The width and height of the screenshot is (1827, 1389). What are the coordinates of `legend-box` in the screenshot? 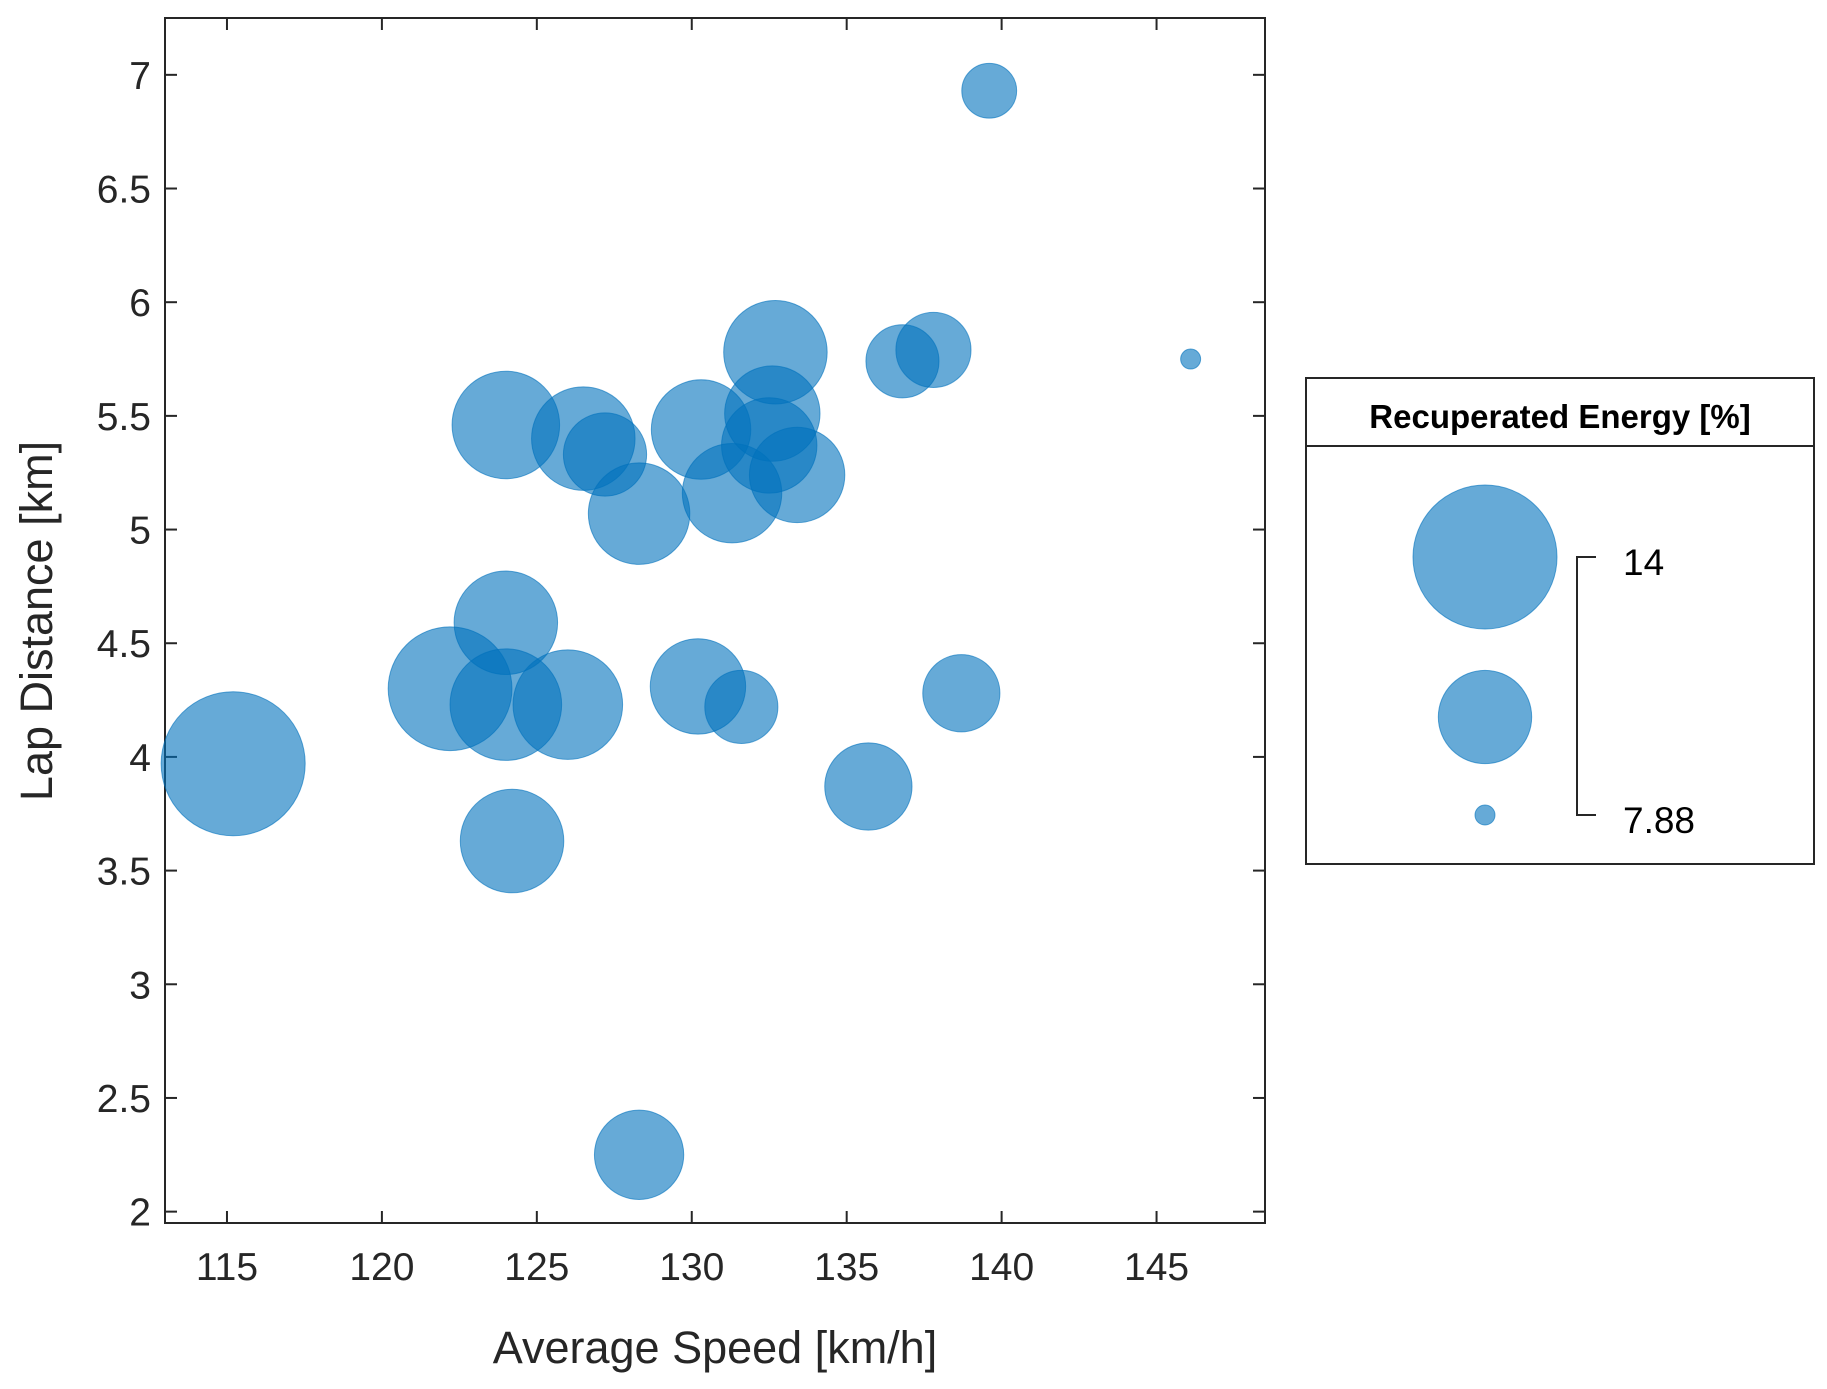 It's located at (1560, 621).